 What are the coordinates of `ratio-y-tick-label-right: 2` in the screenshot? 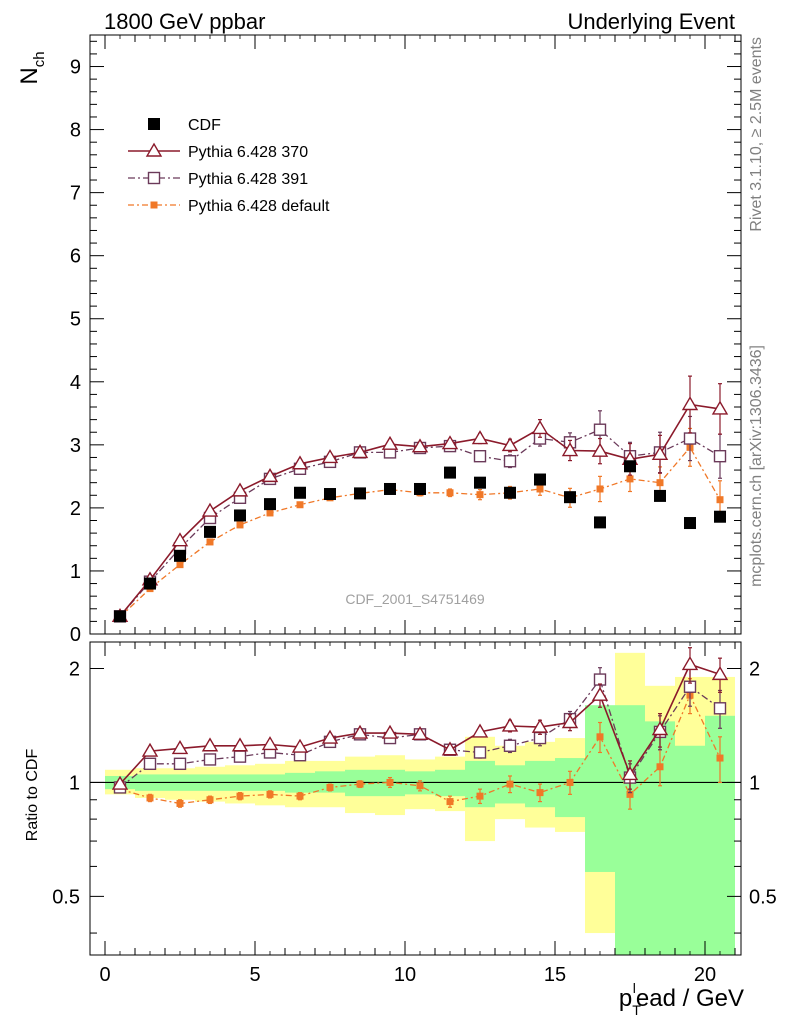 It's located at (754, 670).